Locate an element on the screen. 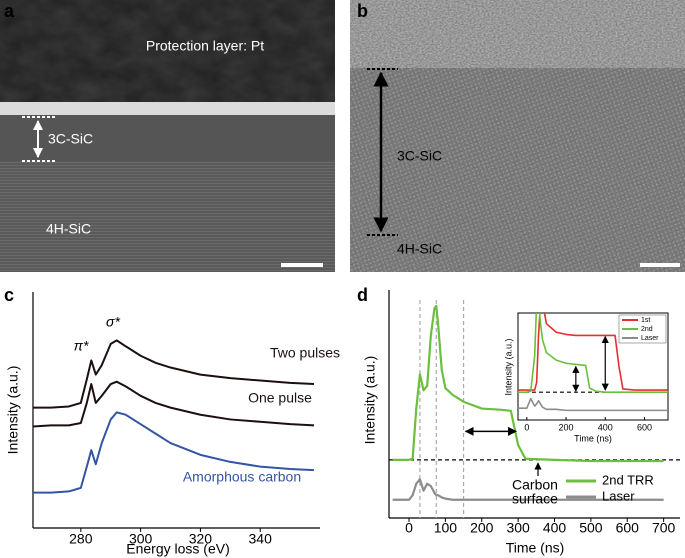  image-label: Protection layer: Pt is located at coordinates (205, 46).